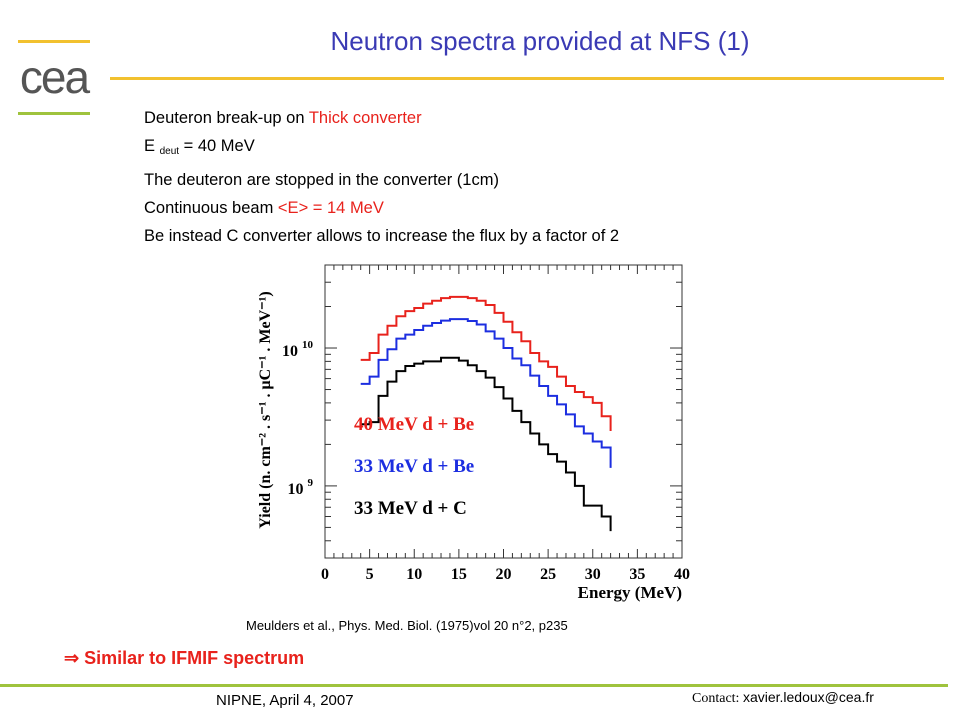  Describe the element at coordinates (474, 685) in the screenshot. I see `footer-rule` at that location.